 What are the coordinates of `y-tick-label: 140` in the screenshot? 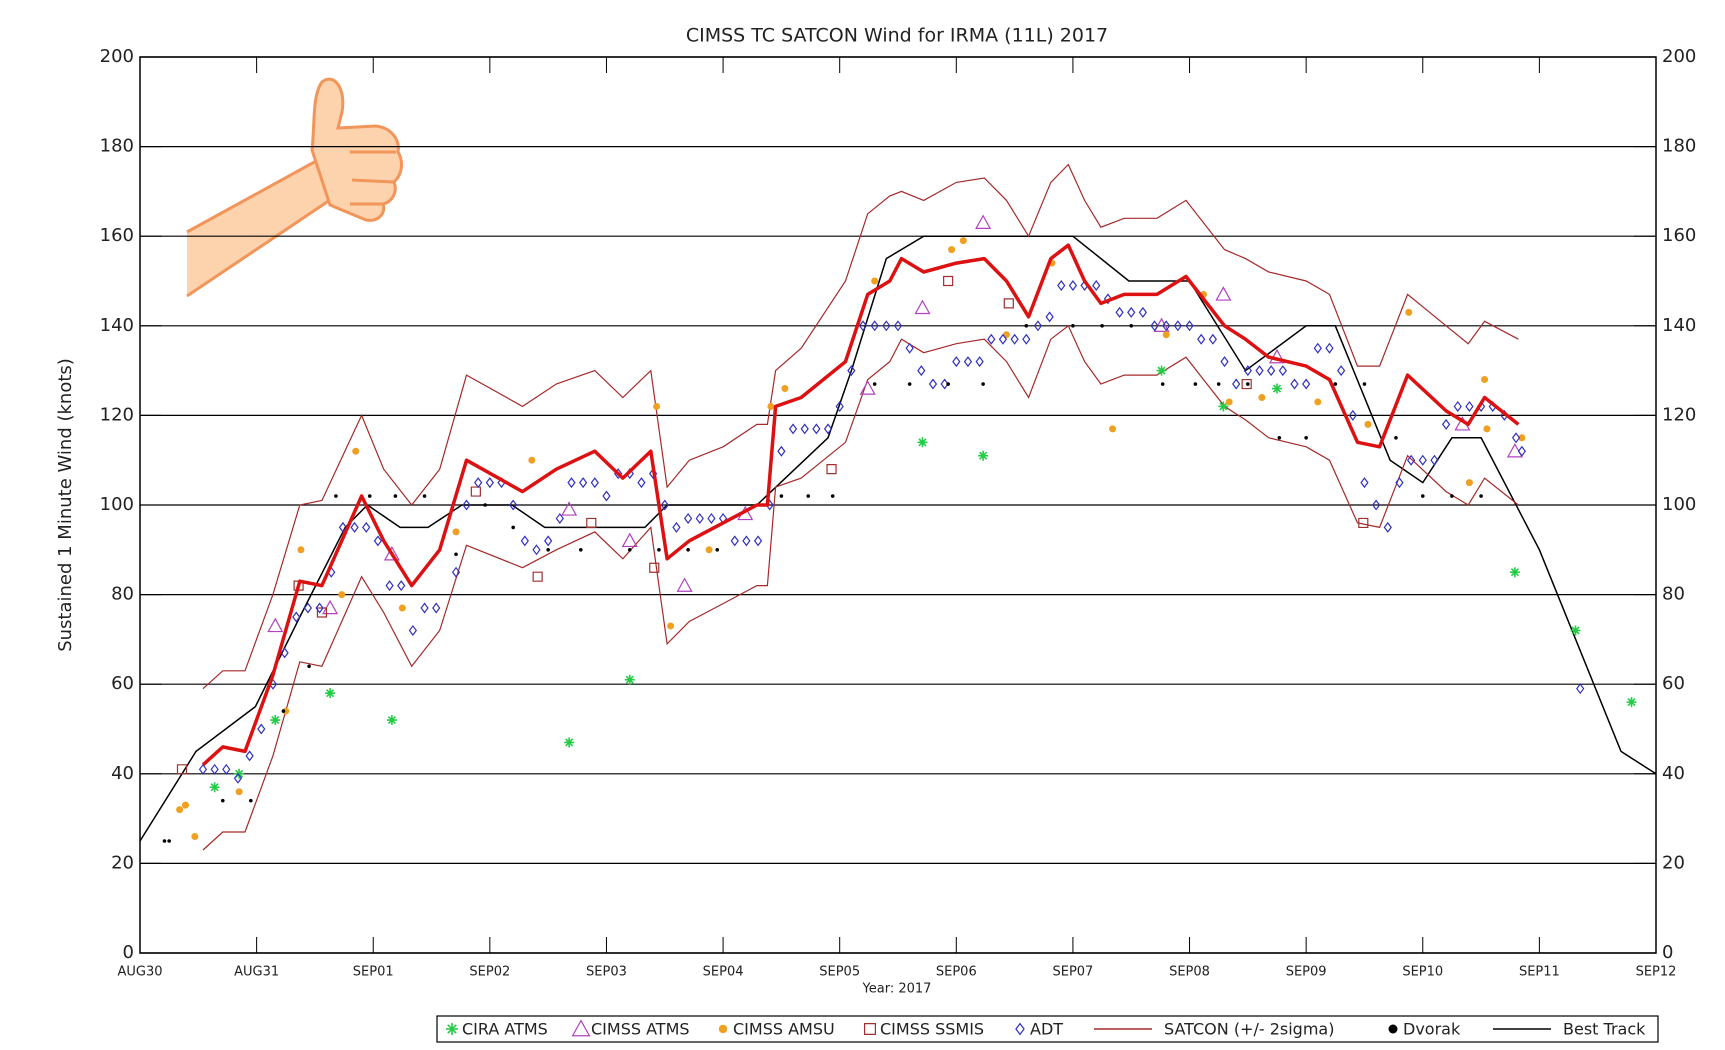 It's located at (117, 325).